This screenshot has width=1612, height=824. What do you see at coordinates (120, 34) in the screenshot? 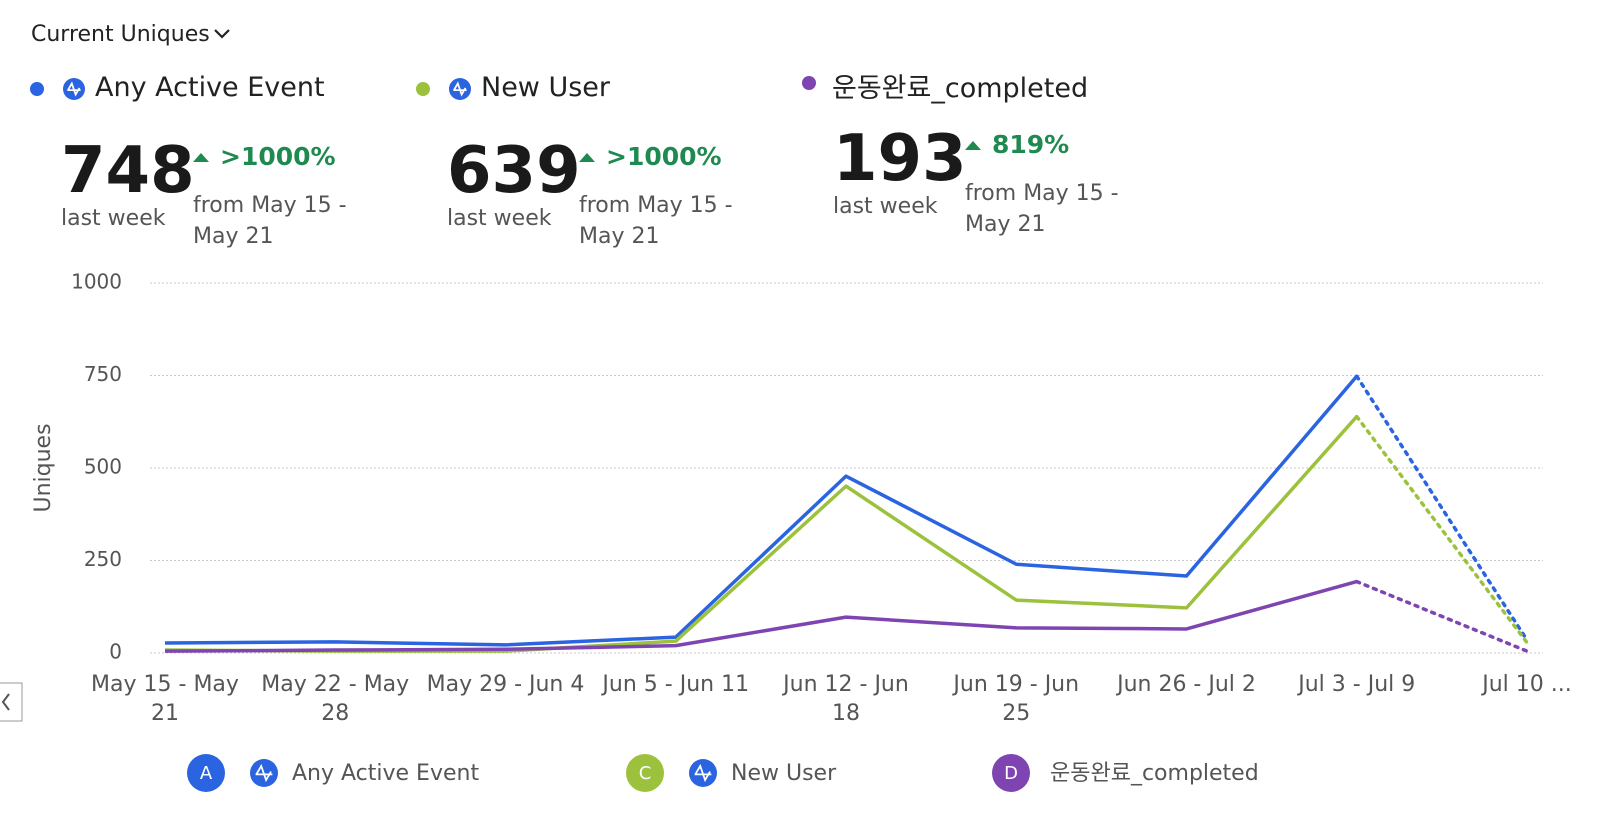
I see `metric-title: Current Uniques` at bounding box center [120, 34].